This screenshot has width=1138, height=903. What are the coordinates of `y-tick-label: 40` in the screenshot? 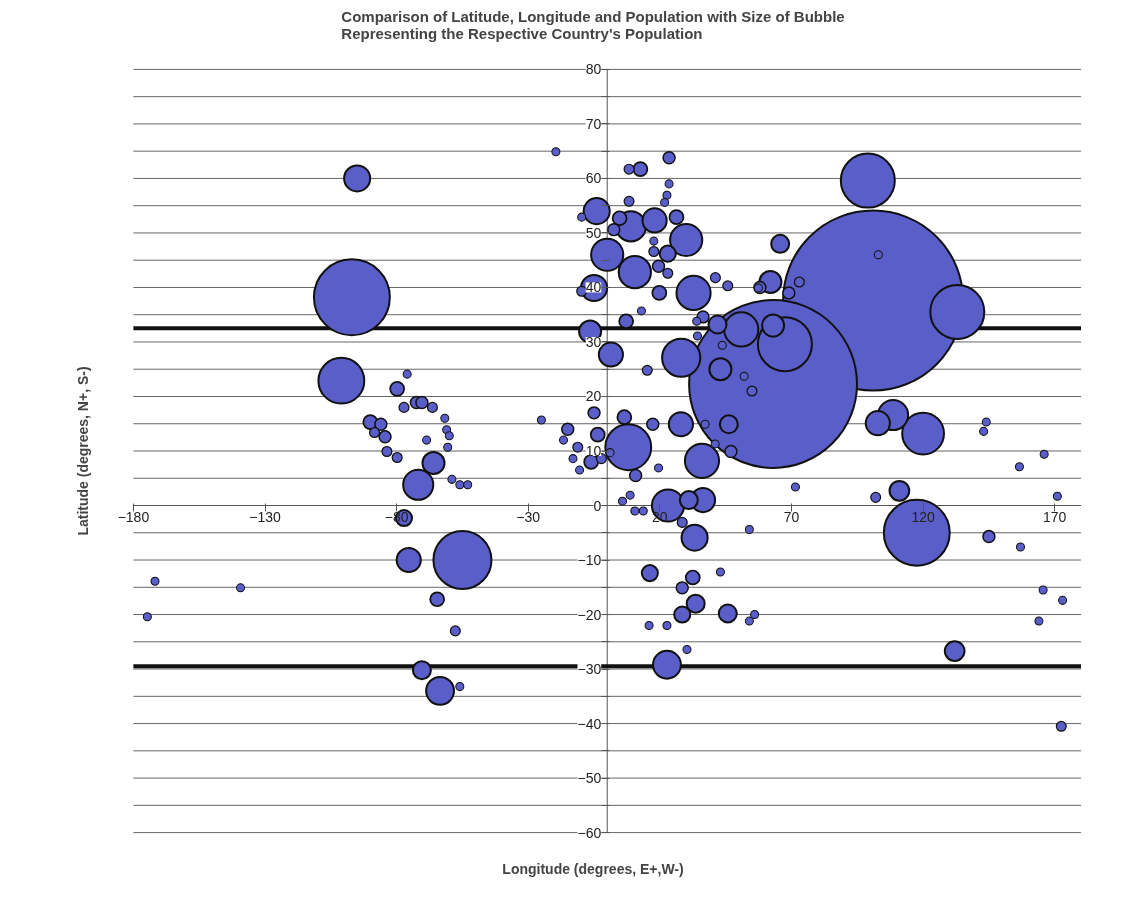 It's located at (593, 287).